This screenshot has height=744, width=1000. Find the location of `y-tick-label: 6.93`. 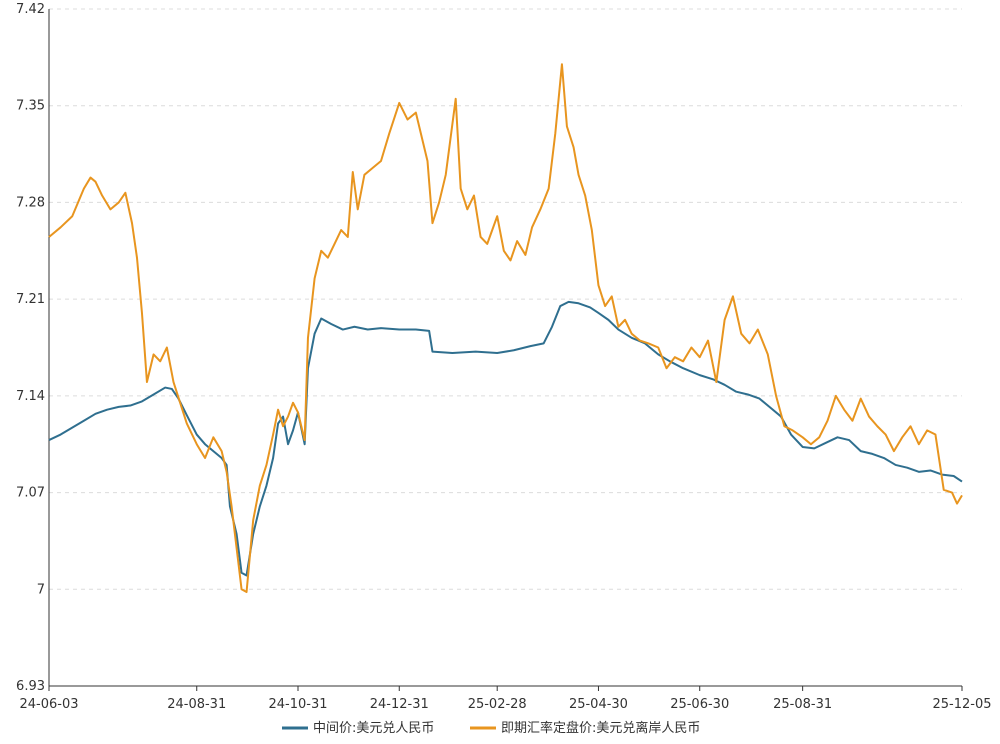

y-tick-label: 6.93 is located at coordinates (30, 686).